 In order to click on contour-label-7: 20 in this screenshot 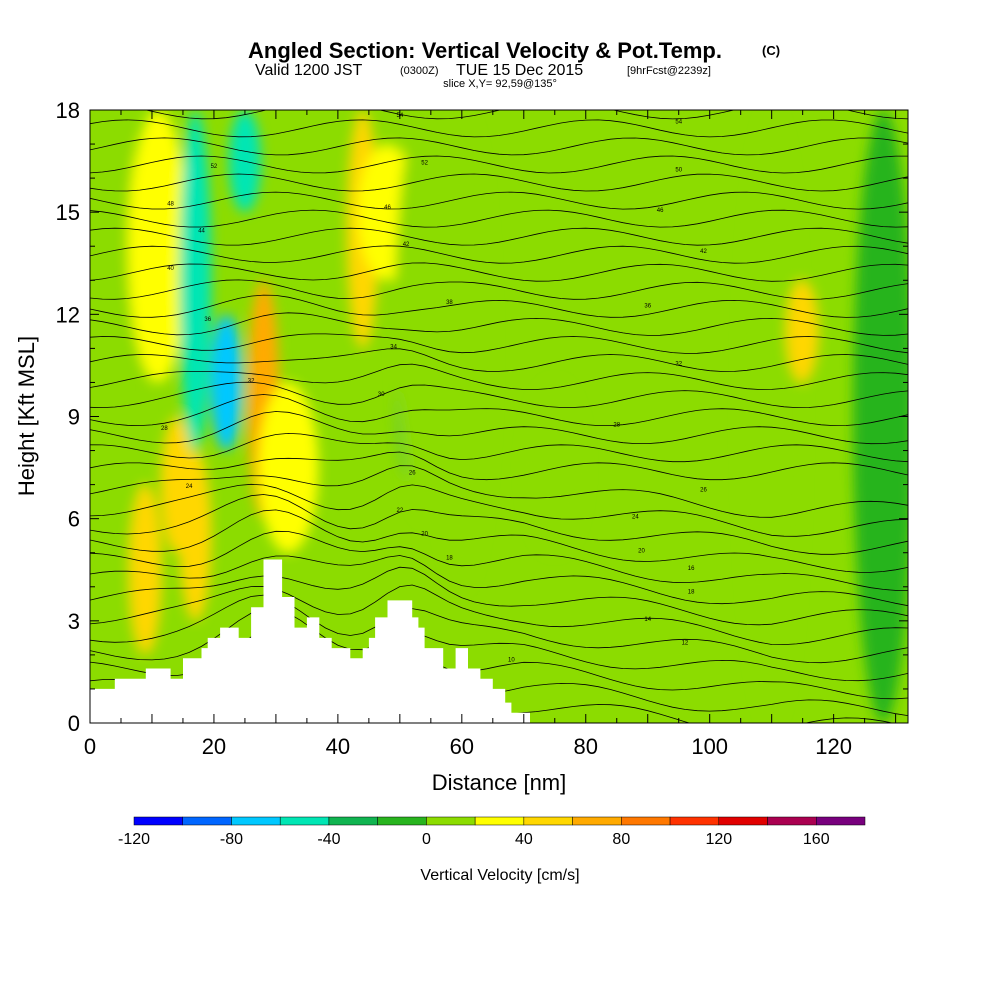, I will do `click(424, 535)`.